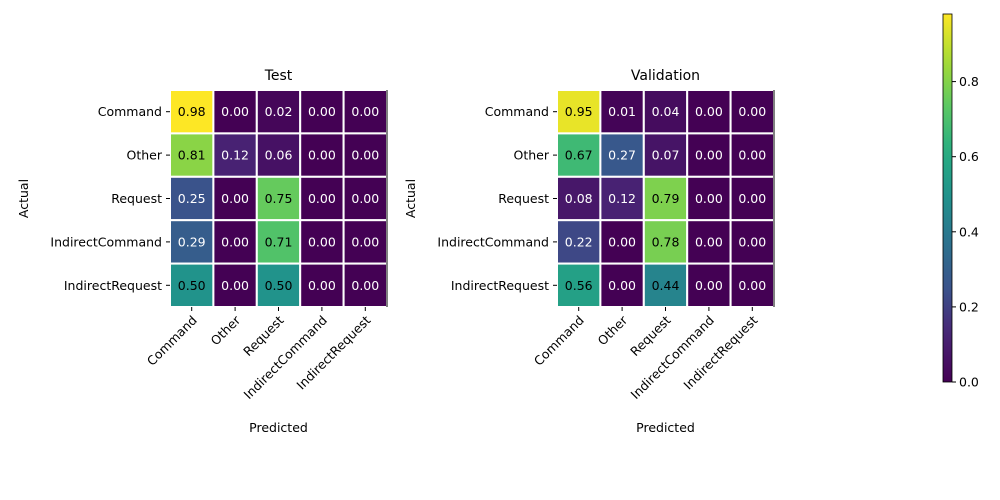 This screenshot has width=1000, height=500. What do you see at coordinates (969, 81) in the screenshot?
I see `colorbar-tick-label: 0.8` at bounding box center [969, 81].